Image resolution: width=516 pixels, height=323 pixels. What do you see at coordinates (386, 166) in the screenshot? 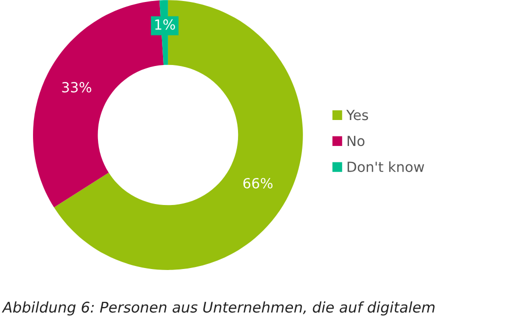
I see `legend-label: Don't know` at bounding box center [386, 166].